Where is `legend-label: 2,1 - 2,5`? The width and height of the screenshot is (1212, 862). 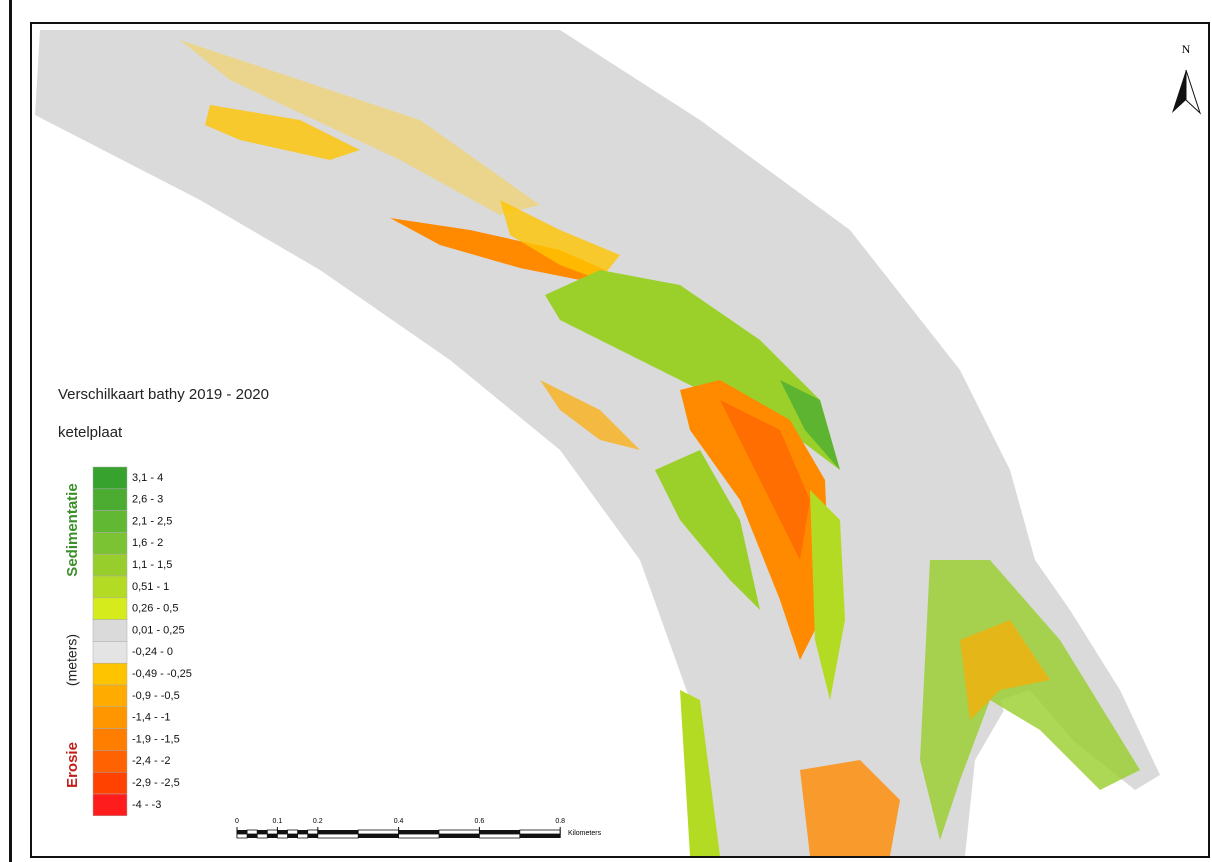
legend-label: 2,1 - 2,5 is located at coordinates (152, 521).